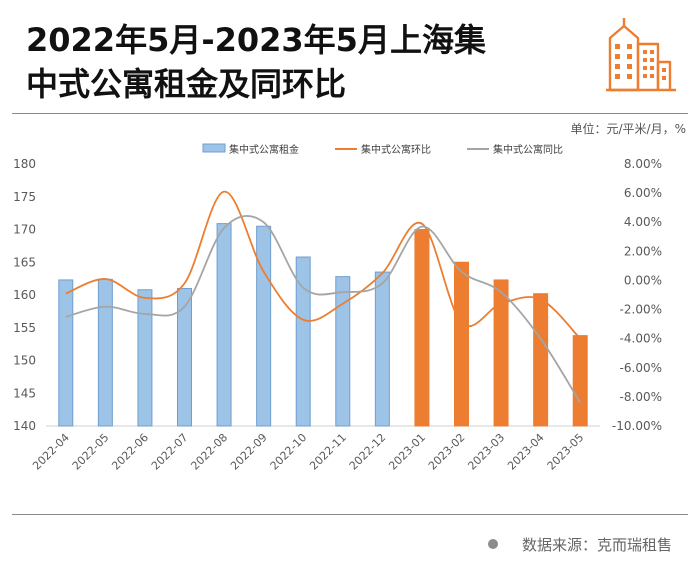  I want to click on y-right-tick-label: 4.00%, so click(643, 222).